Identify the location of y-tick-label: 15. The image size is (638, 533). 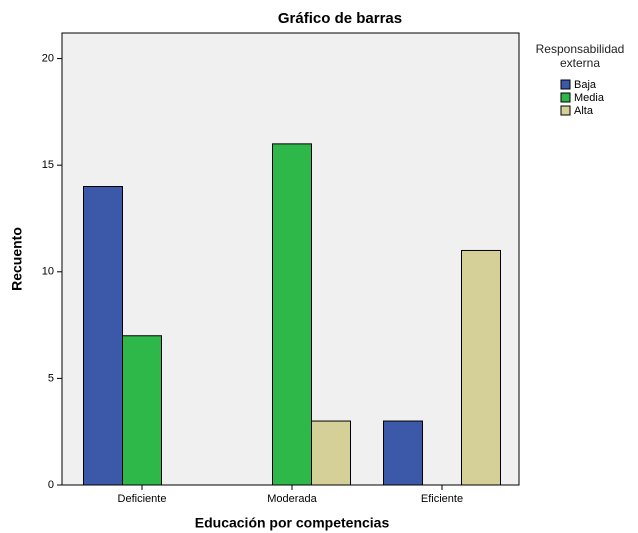
(48, 165).